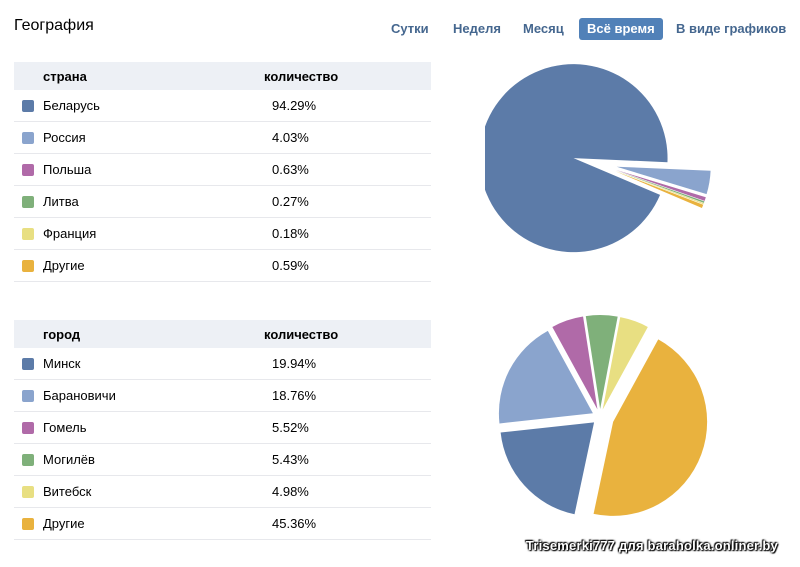 This screenshot has height=567, width=800. I want to click on watermark: Trisemerki777 для baraholka.onliner.by, so click(651, 545).